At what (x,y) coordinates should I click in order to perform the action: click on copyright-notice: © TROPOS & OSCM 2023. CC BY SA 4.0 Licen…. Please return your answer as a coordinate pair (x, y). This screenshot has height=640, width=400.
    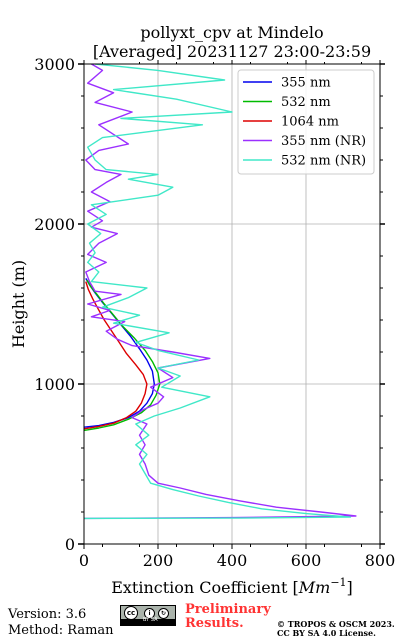
    Looking at the image, I should click on (336, 629).